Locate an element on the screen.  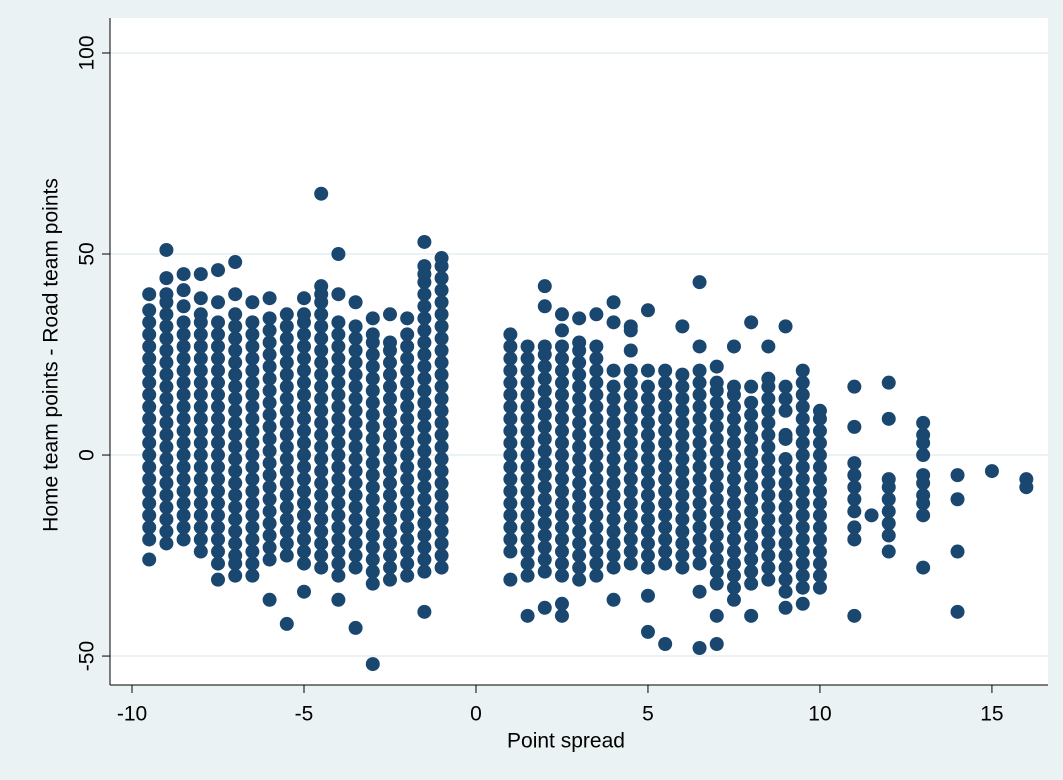
y-tick-label: 100 is located at coordinates (87, 52).